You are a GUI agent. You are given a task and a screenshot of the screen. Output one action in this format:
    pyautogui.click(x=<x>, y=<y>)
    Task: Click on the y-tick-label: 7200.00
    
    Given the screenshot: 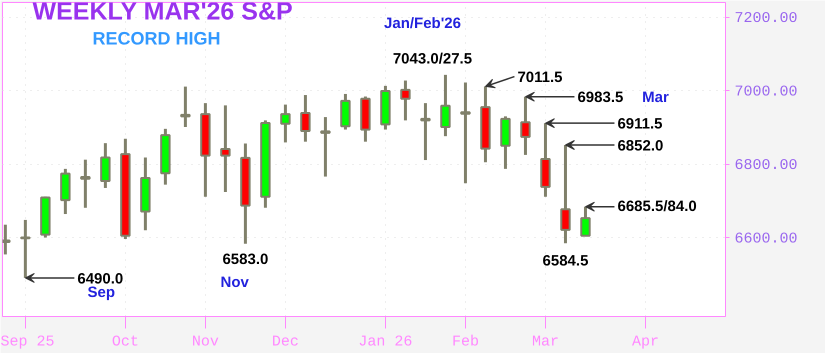 What is the action you would take?
    pyautogui.click(x=766, y=19)
    